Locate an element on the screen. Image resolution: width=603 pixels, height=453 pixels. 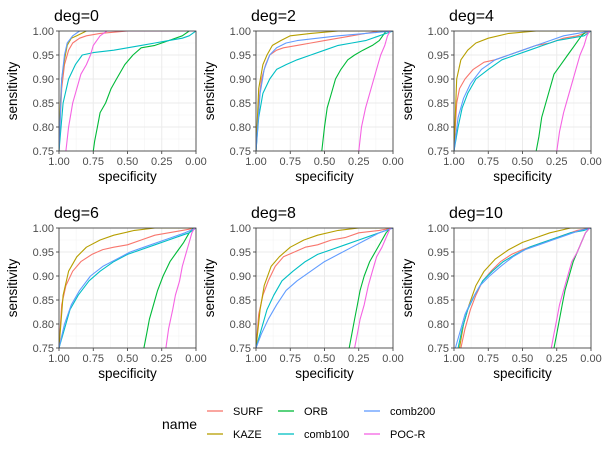
legend-title: name is located at coordinates (179, 424).